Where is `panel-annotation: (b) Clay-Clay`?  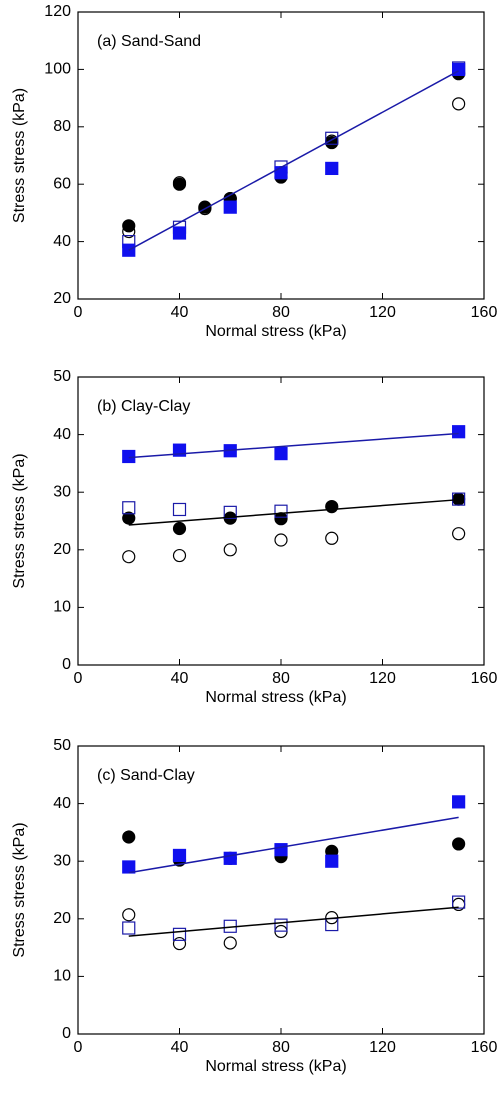 panel-annotation: (b) Clay-Clay is located at coordinates (143, 406).